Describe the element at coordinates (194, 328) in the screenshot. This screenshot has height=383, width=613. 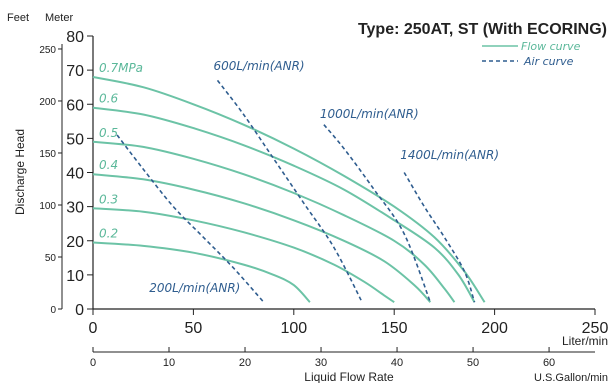
I see `x-tick-label: 50` at that location.